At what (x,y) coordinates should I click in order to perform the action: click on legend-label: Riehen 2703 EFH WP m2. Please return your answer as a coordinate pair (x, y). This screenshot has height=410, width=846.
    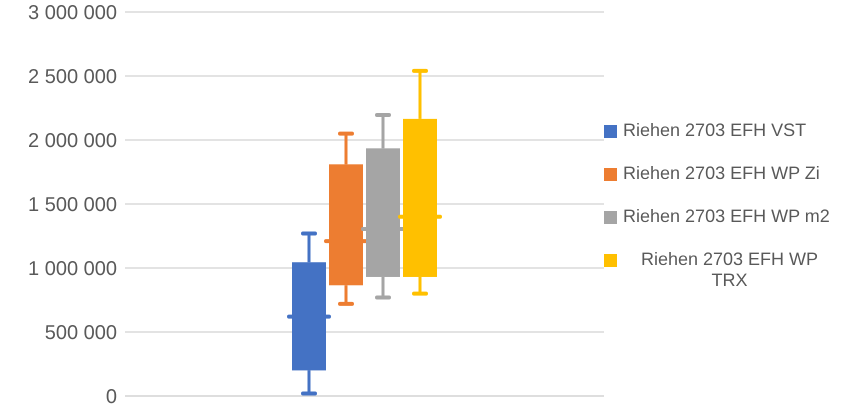
    Looking at the image, I should click on (726, 216).